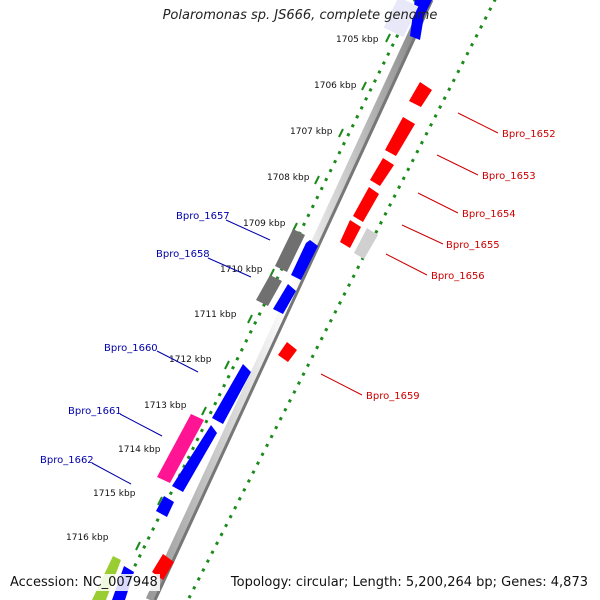 Image resolution: width=600 pixels, height=600 pixels. What do you see at coordinates (473, 245) in the screenshot?
I see `label-bpro1655: Bpro_1655` at bounding box center [473, 245].